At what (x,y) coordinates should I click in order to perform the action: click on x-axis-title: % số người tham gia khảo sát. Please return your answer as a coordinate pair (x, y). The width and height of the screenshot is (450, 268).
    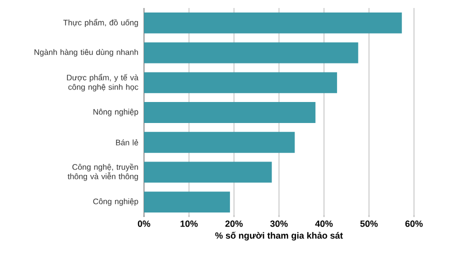
    Looking at the image, I should click on (279, 236).